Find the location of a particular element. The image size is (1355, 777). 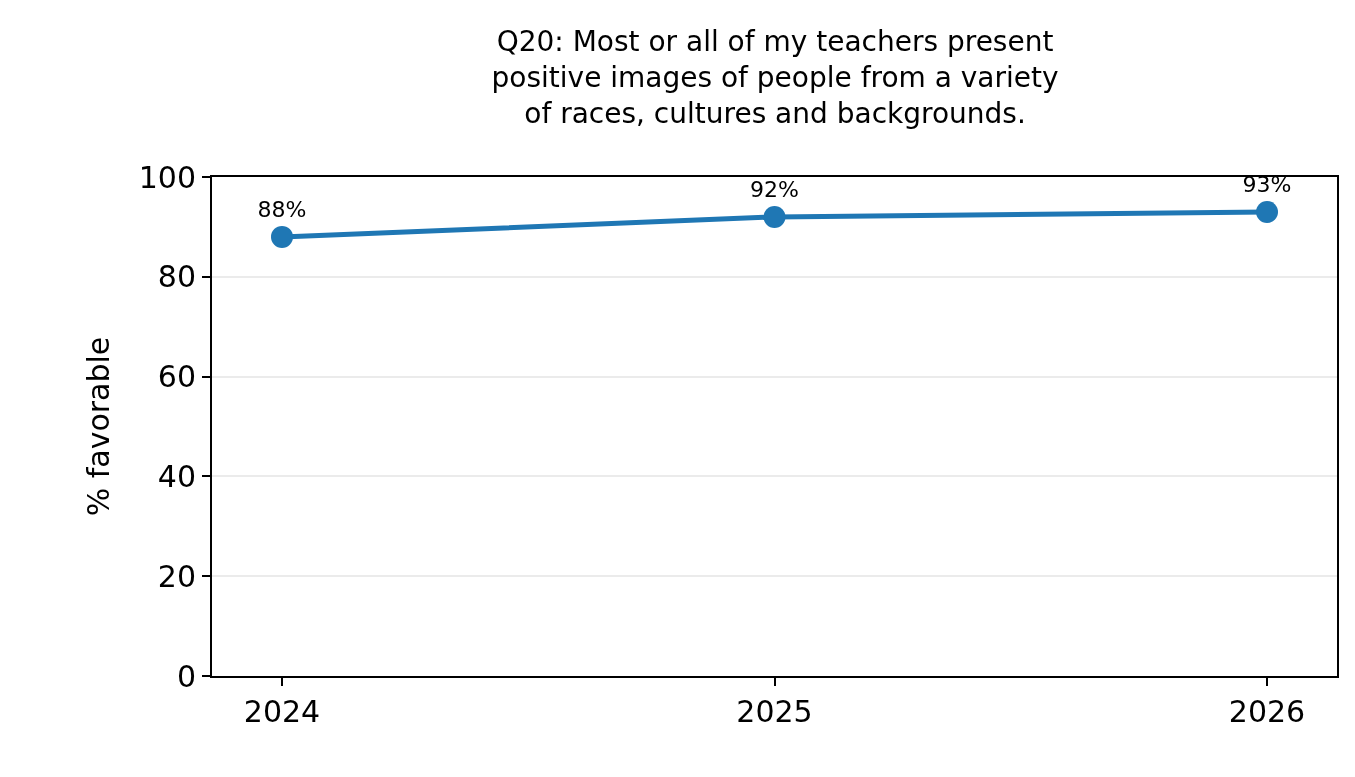

chart-title: Q20: Most or all of my teachers present positive images of people from a variety of races, cultures and backgrounds. is located at coordinates (775, 77).